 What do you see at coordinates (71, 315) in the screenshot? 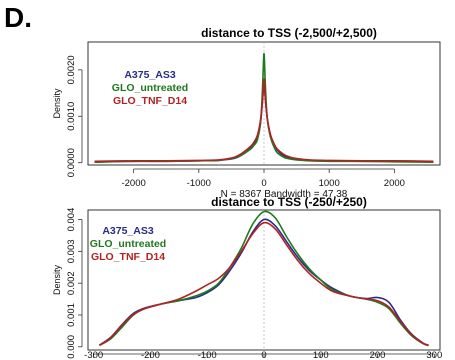
I see `y-tick-label: 0.001` at bounding box center [71, 315].